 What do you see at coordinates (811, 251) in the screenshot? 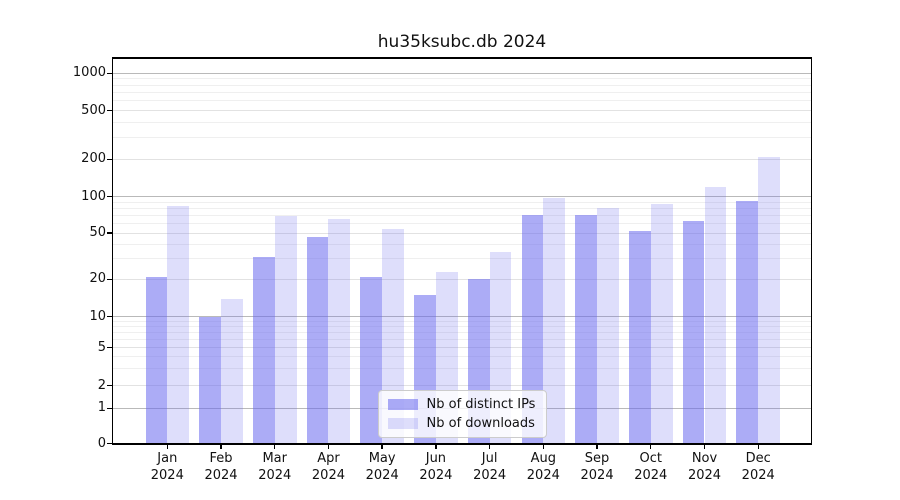
I see `spine-right` at bounding box center [811, 251].